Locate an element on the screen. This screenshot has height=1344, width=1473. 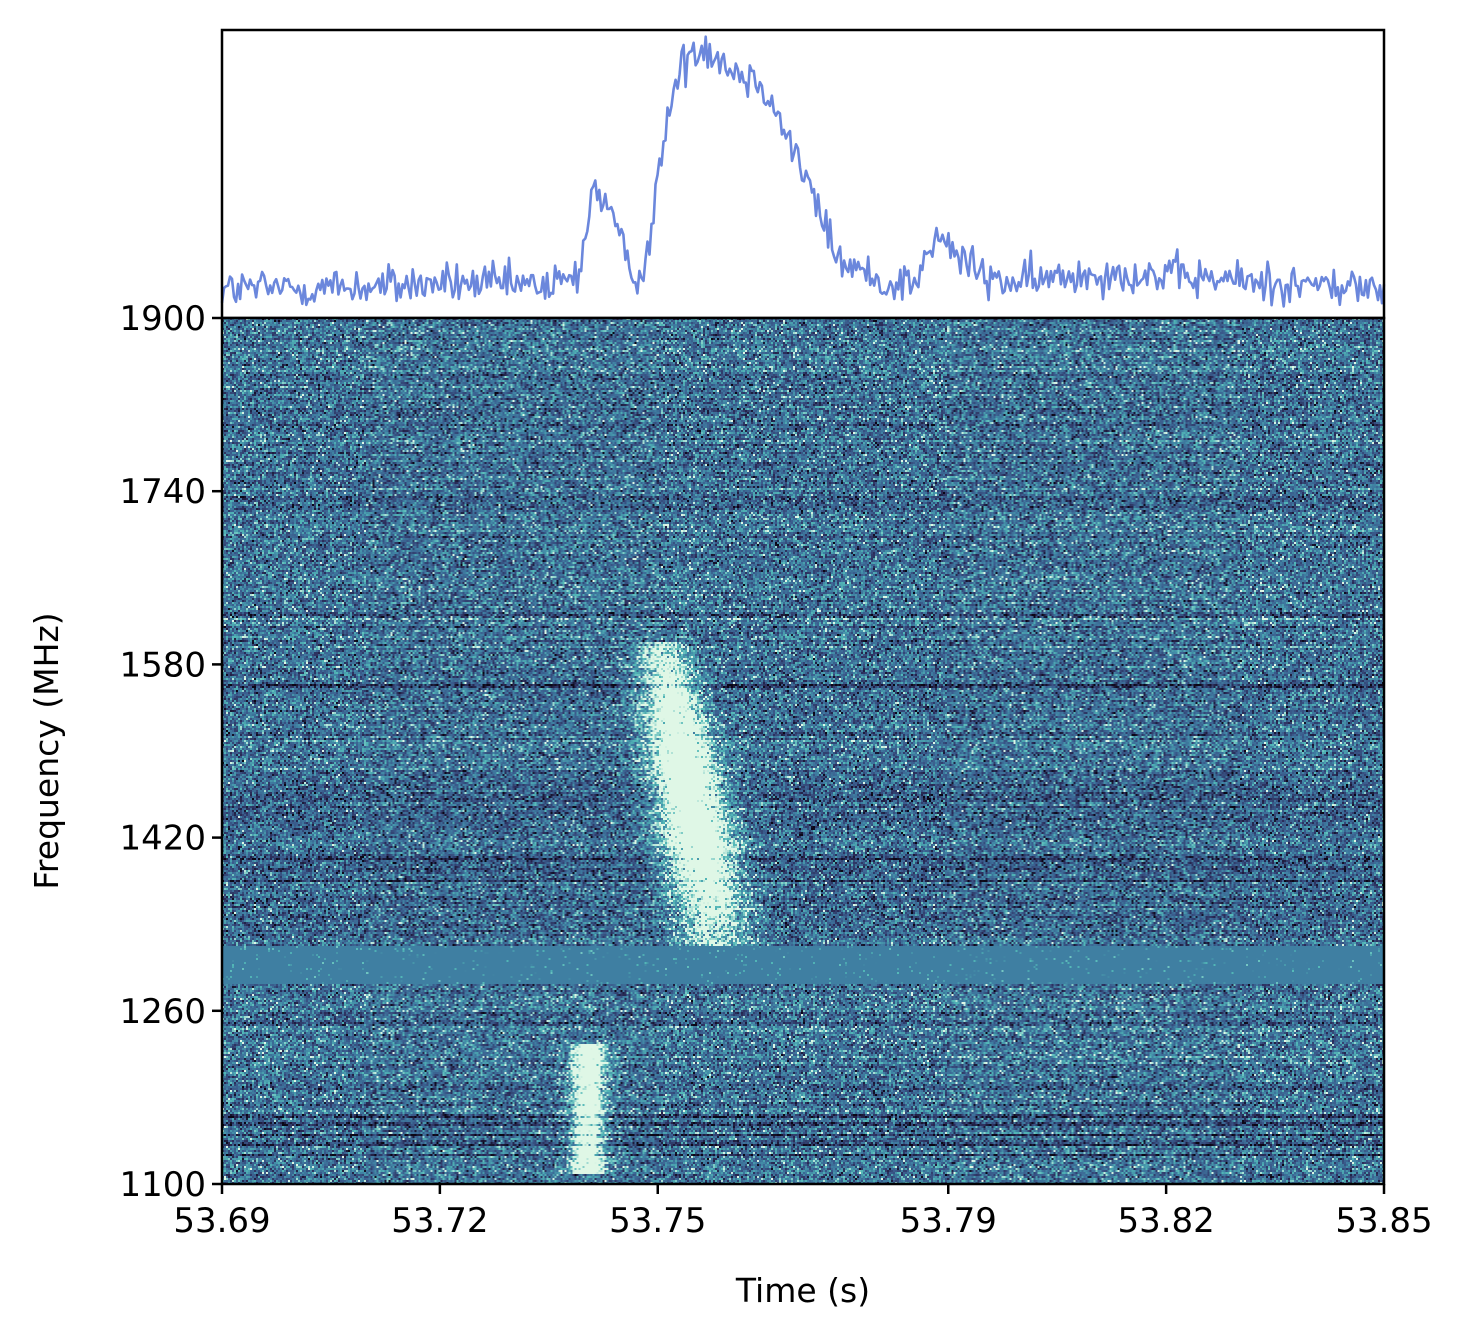
y-tick-label: 1580 is located at coordinates (162, 665).